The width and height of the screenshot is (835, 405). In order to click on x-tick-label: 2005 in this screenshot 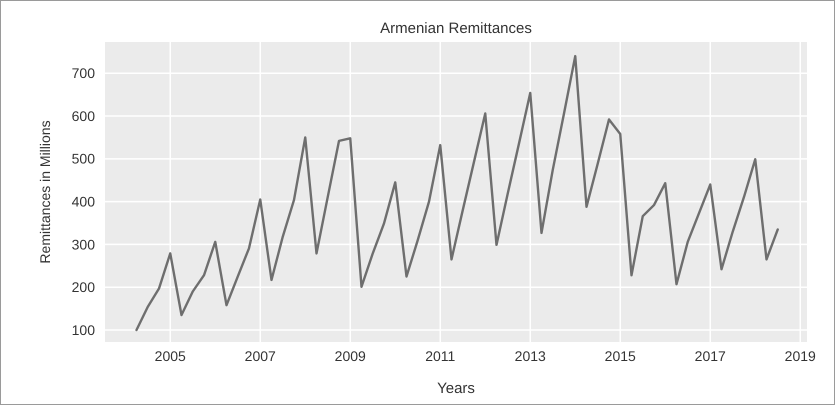, I will do `click(170, 356)`.